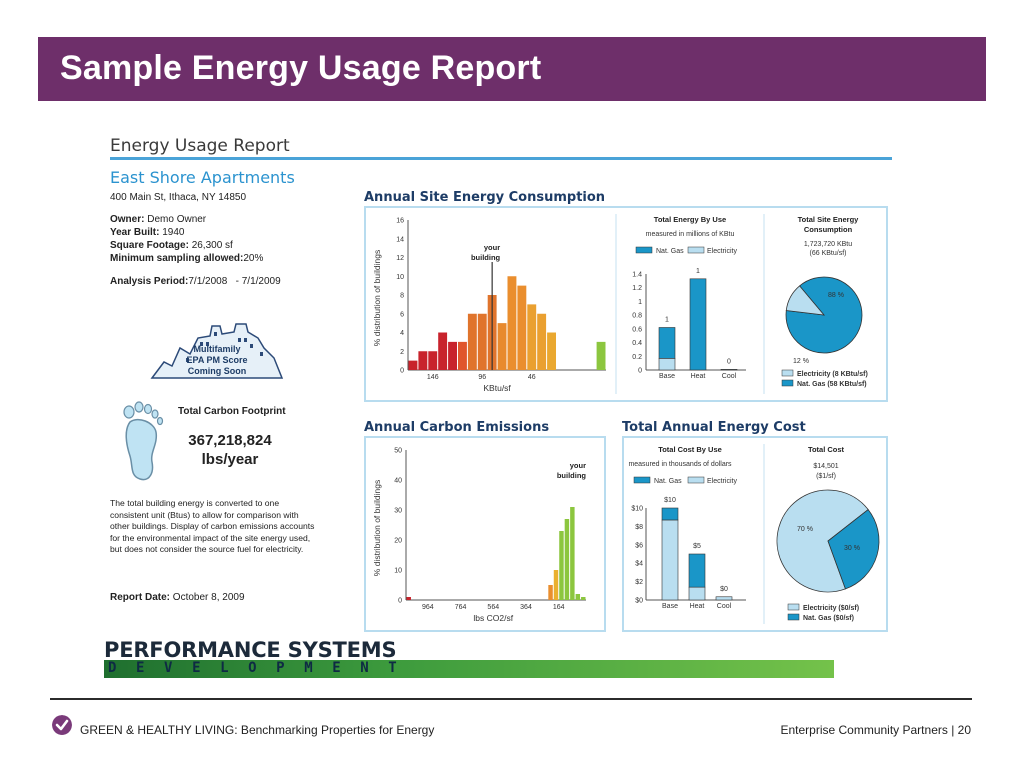 This screenshot has height=768, width=1024. I want to click on report-date-row: Report Date: October 8, 2009, so click(177, 597).